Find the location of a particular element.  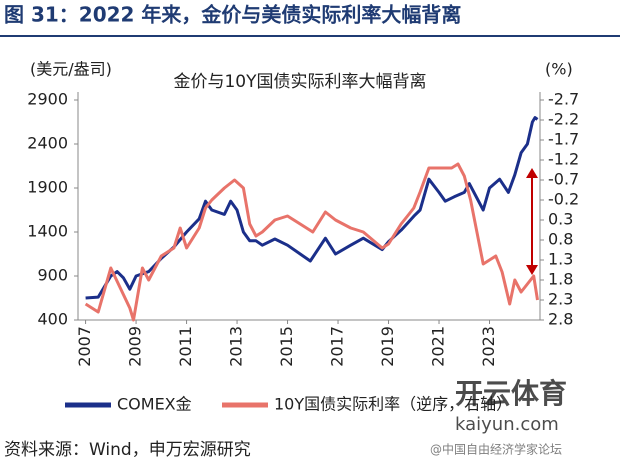

x-tick-label: 2013 is located at coordinates (236, 346).